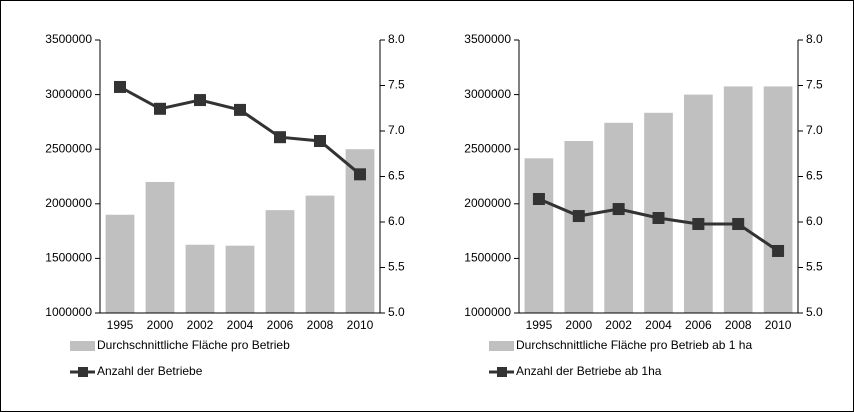 This screenshot has width=854, height=412. I want to click on legend-label: Anzahl der Betriebe ab 1ha, so click(589, 371).